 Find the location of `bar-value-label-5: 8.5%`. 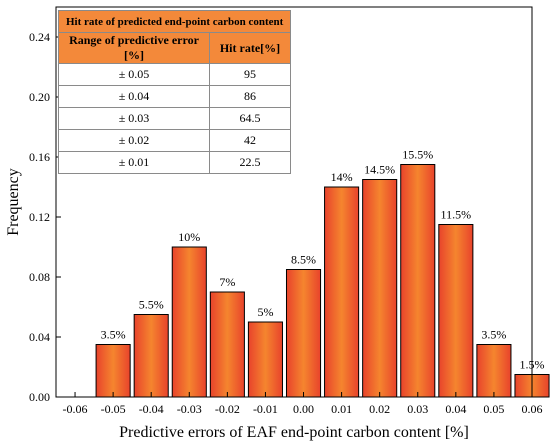

bar-value-label-5: 8.5% is located at coordinates (303, 260).